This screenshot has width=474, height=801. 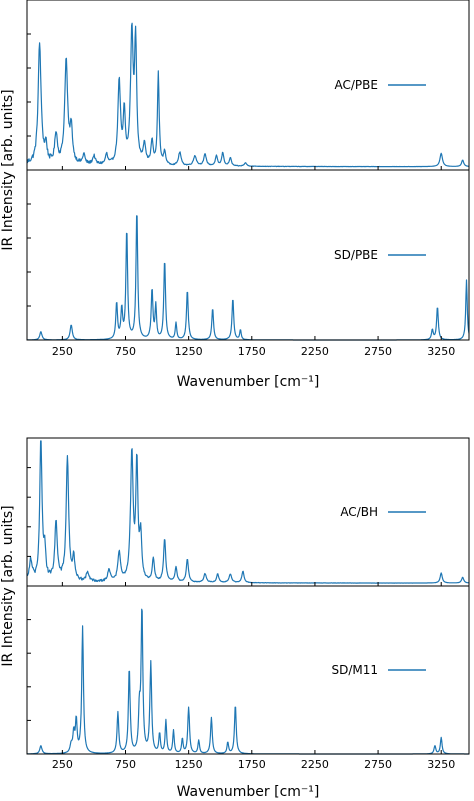 I want to click on legend-label: AC/BH, so click(x=359, y=512).